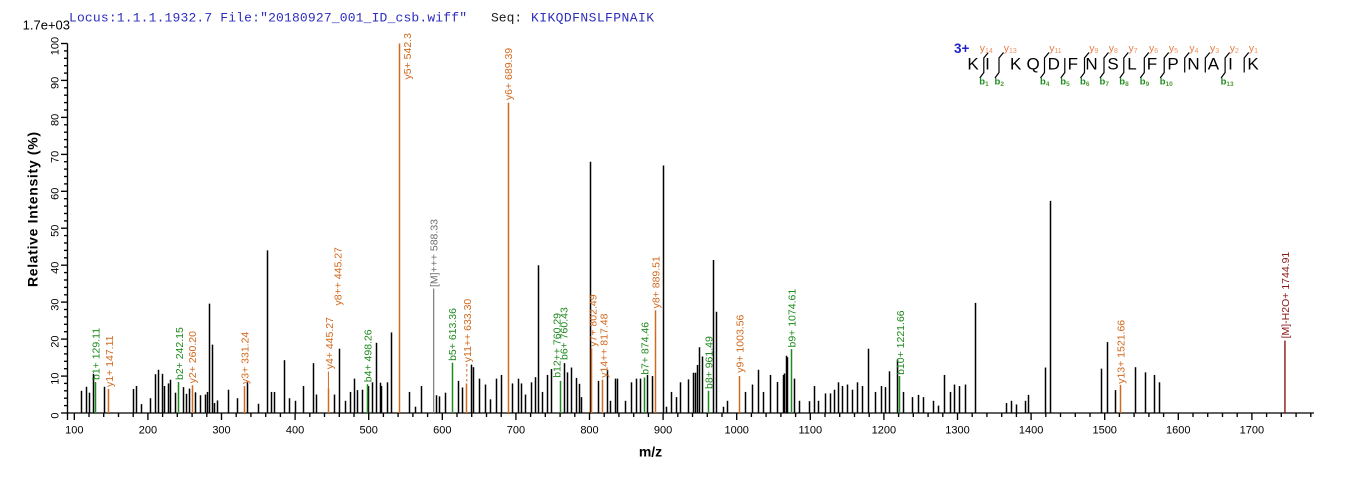 This screenshot has width=1362, height=478. I want to click on svg-text: [M]+++ 588.33, so click(435, 253).